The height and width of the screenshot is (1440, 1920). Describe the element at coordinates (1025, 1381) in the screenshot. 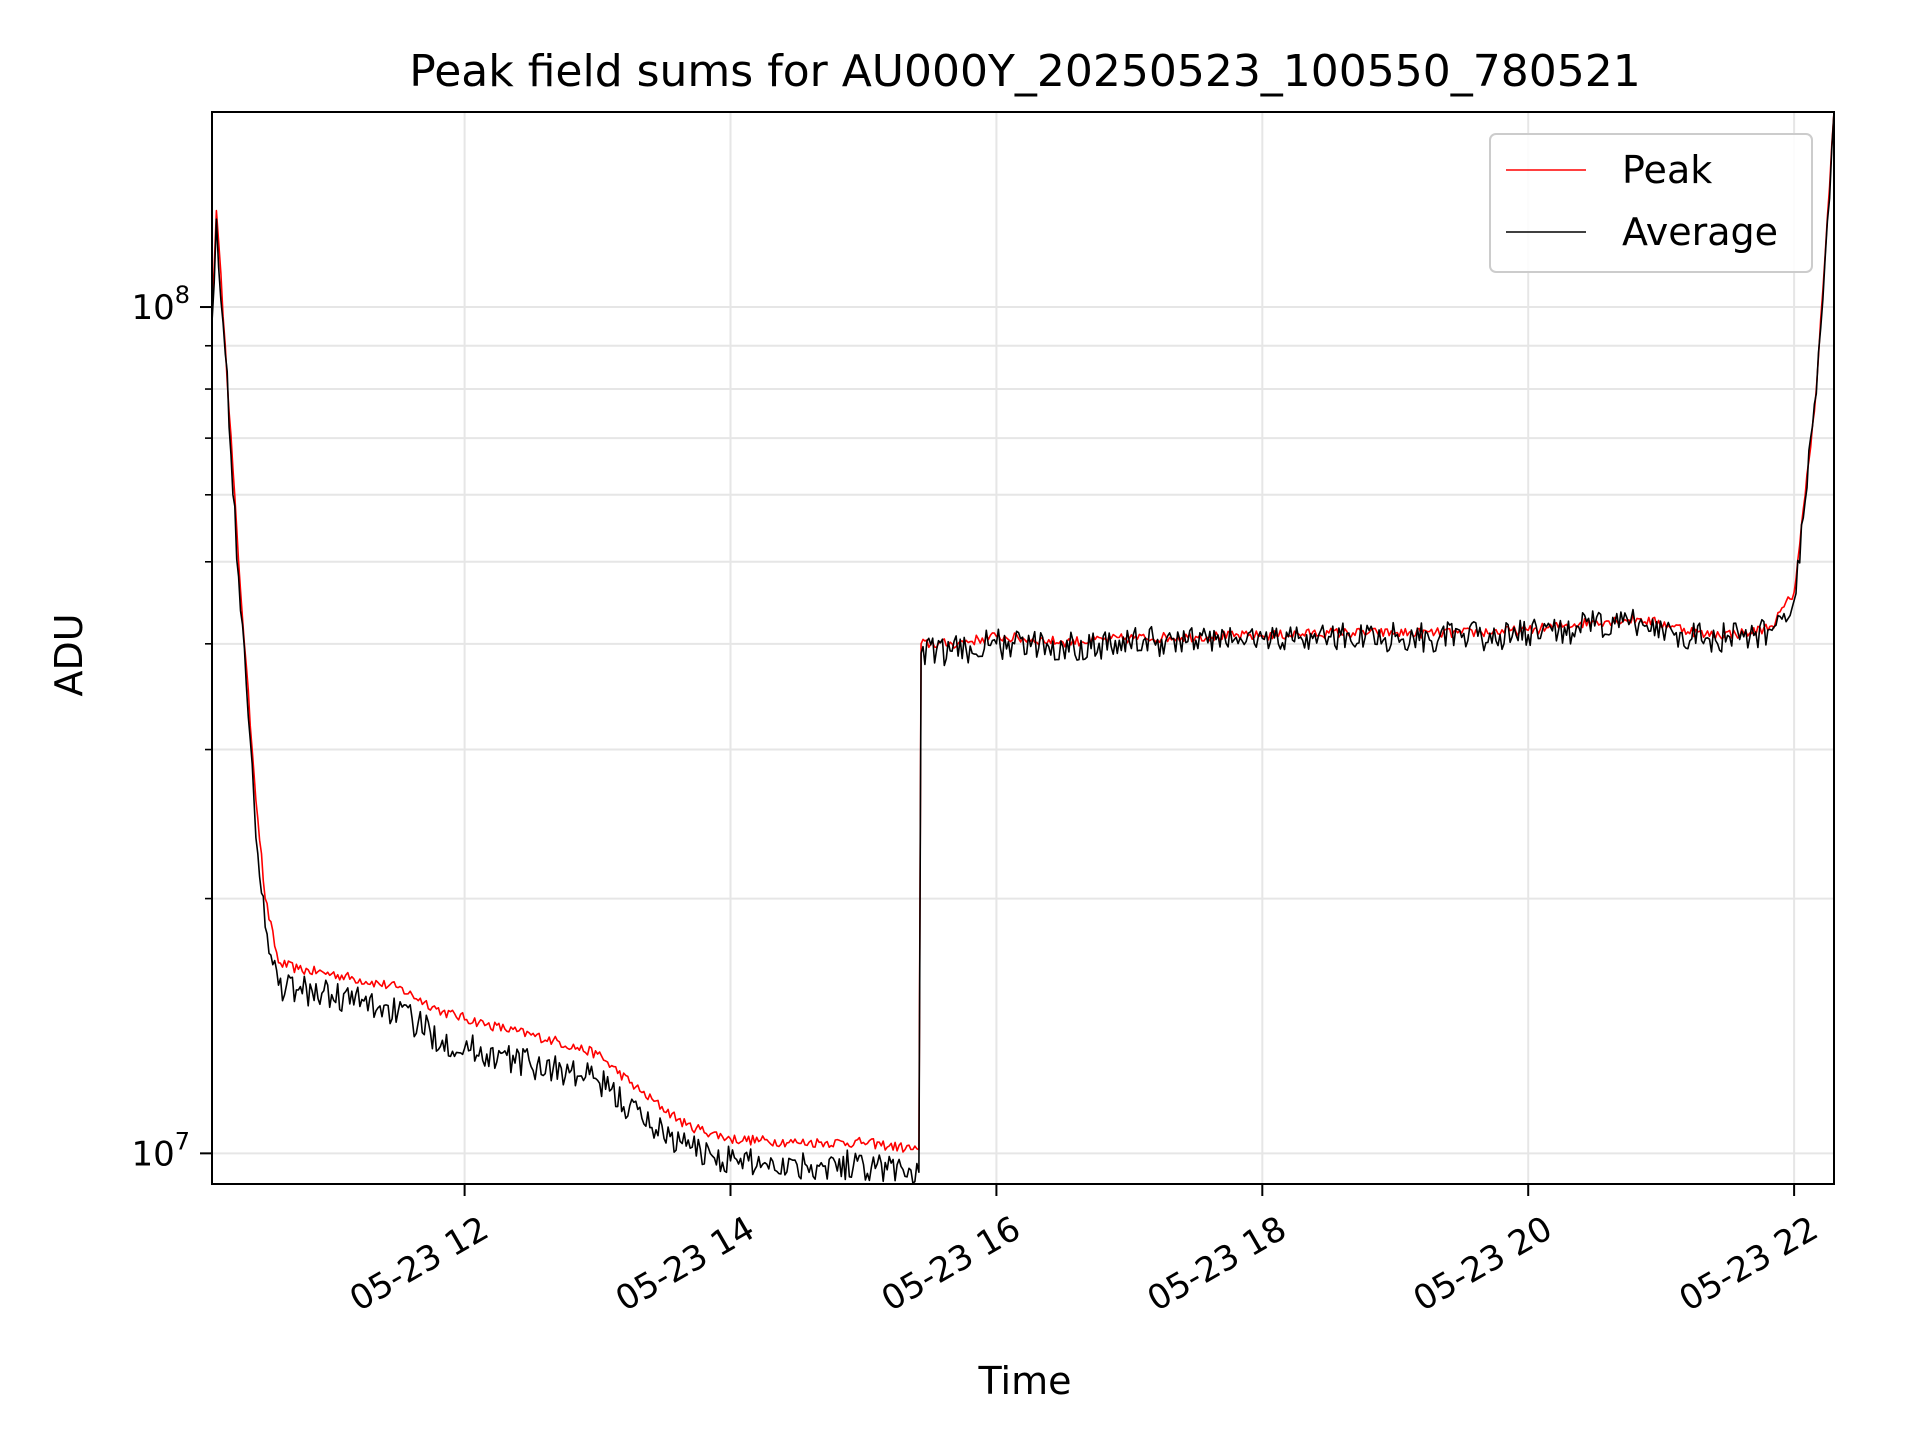

I see `x-axis-label: Time` at that location.